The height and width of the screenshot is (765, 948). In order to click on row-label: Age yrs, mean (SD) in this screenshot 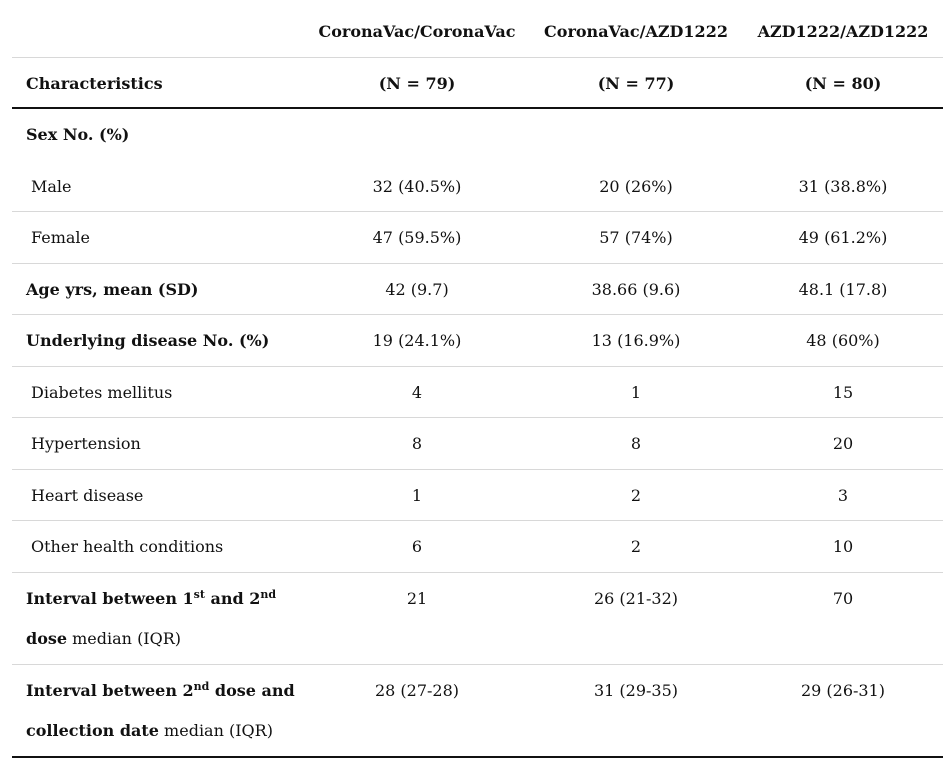, I will do `click(112, 290)`.